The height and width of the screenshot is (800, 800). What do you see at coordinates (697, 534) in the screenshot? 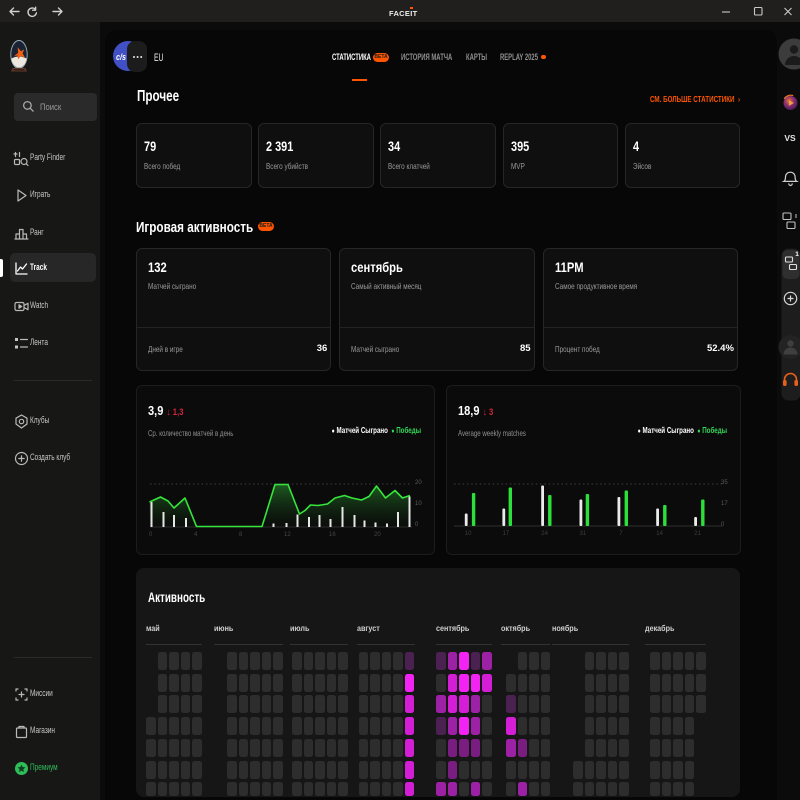
I see `svg-text: 21` at bounding box center [697, 534].